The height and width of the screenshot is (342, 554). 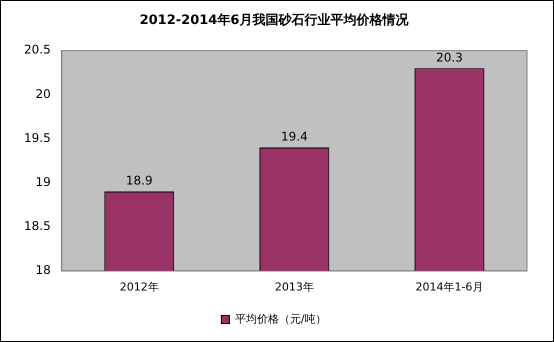 What do you see at coordinates (139, 181) in the screenshot?
I see `data-label: 18.9` at bounding box center [139, 181].